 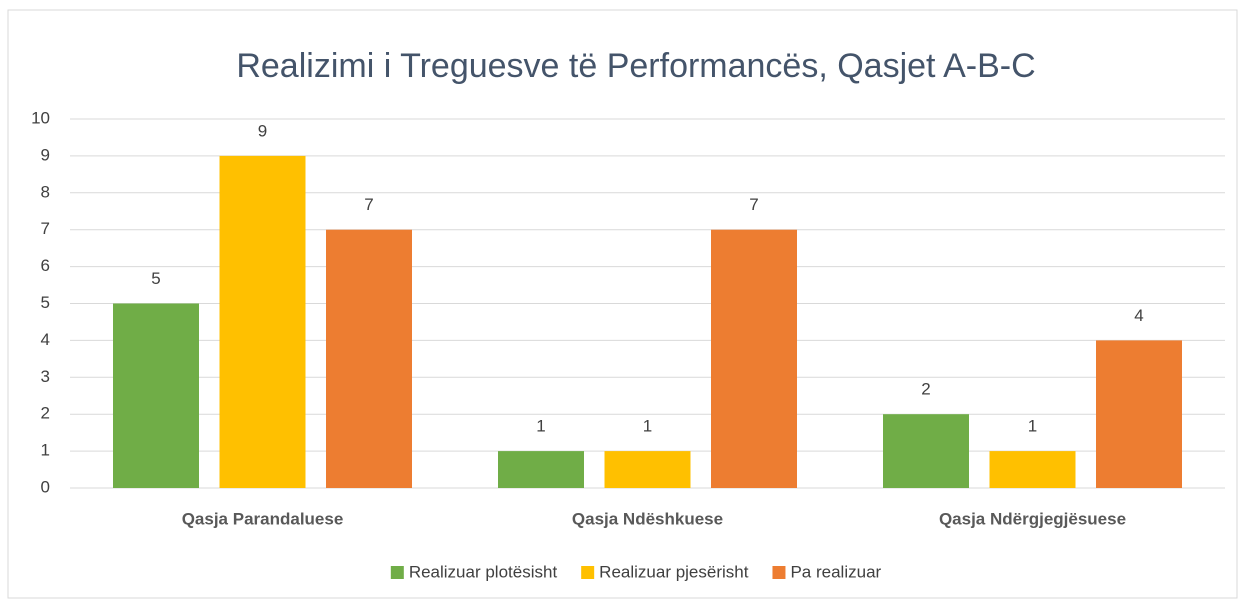 What do you see at coordinates (1138, 315) in the screenshot?
I see `data-label: 4` at bounding box center [1138, 315].